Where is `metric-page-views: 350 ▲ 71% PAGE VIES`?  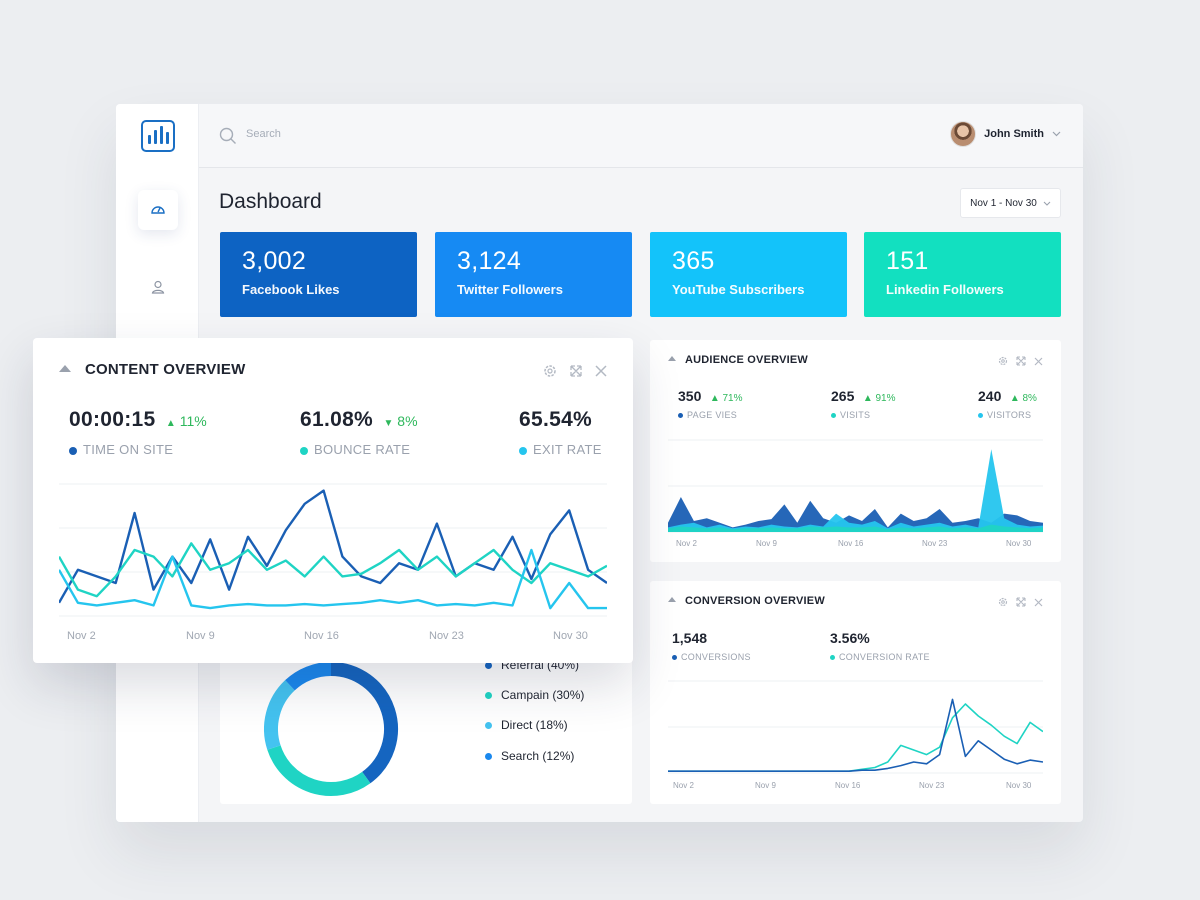 metric-page-views: 350 ▲ 71% PAGE VIES is located at coordinates (710, 404).